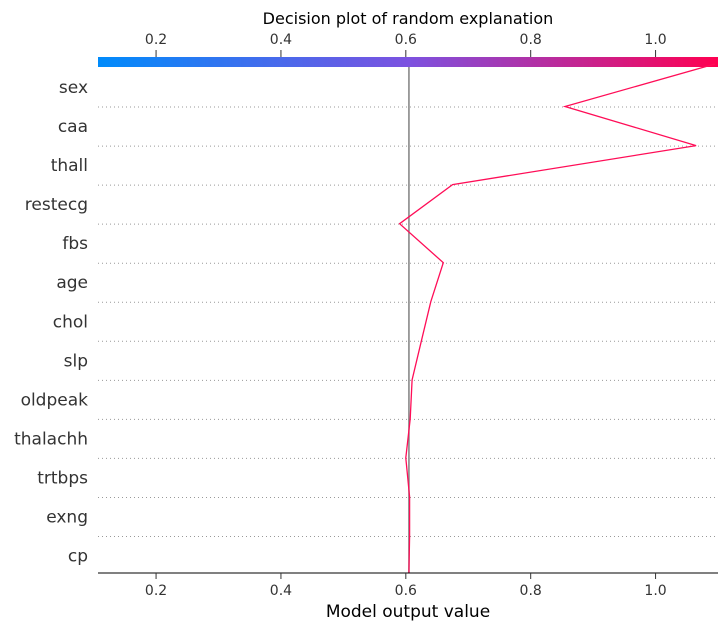 This screenshot has width=728, height=631. Describe the element at coordinates (70, 322) in the screenshot. I see `feature-label-chol: chol` at that location.